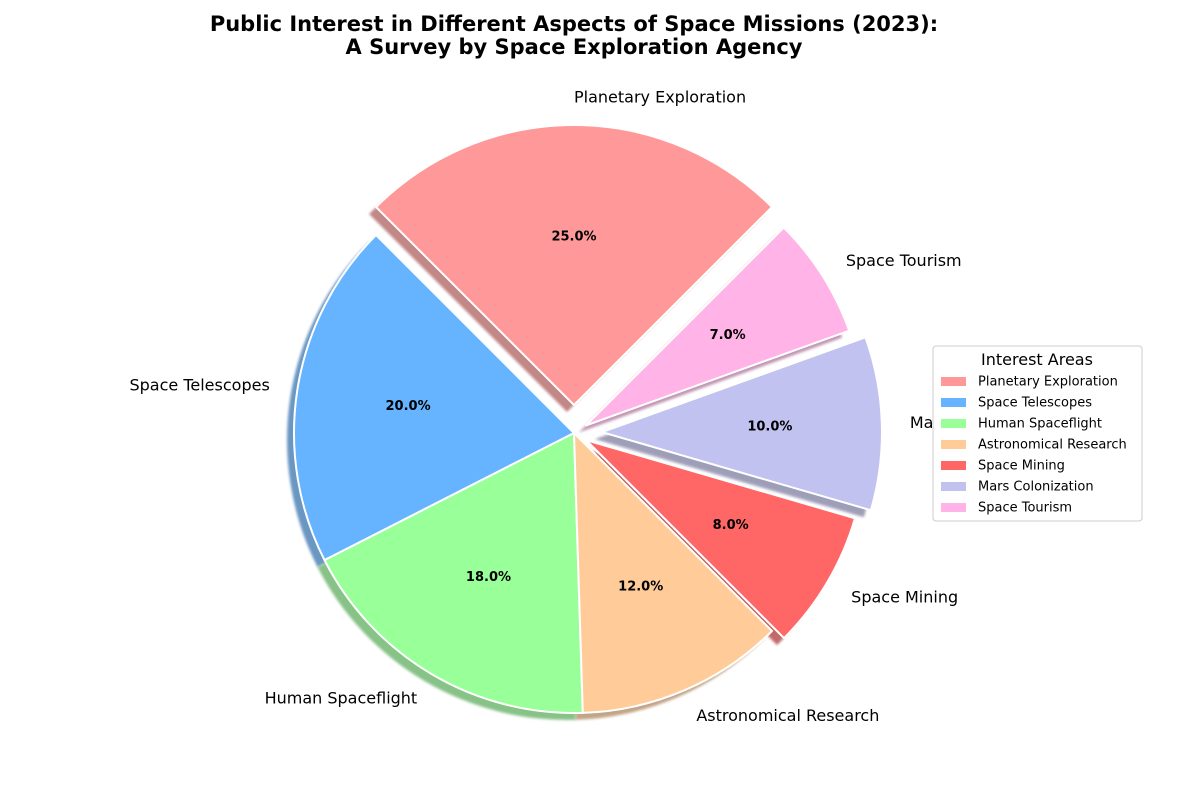 This screenshot has height=800, width=1200. I want to click on slice-label-space-mining: Space Mining, so click(904, 596).